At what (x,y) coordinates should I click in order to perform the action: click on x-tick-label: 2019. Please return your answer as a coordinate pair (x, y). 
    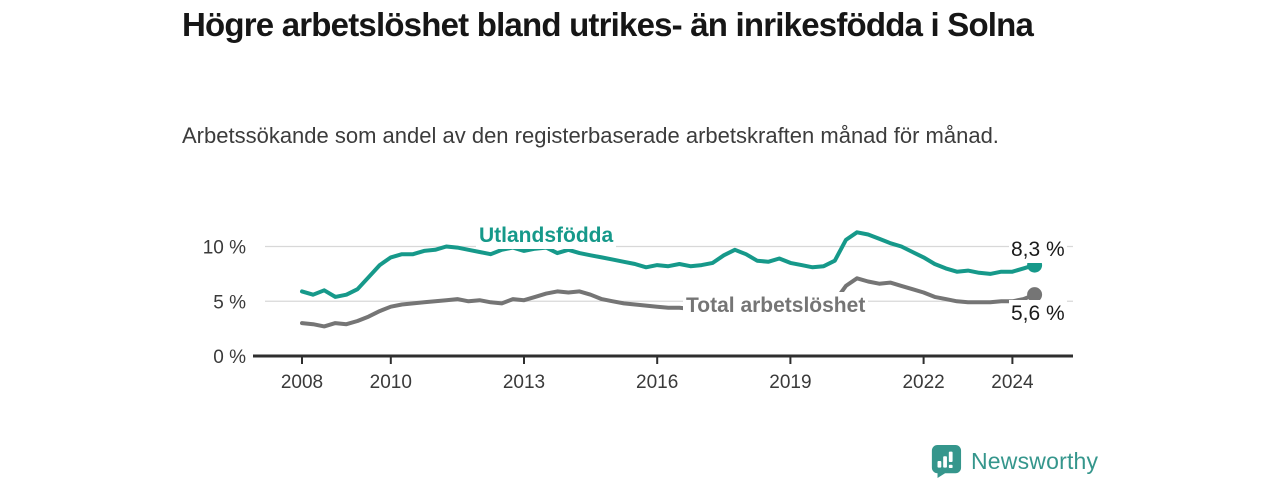
    Looking at the image, I should click on (790, 382).